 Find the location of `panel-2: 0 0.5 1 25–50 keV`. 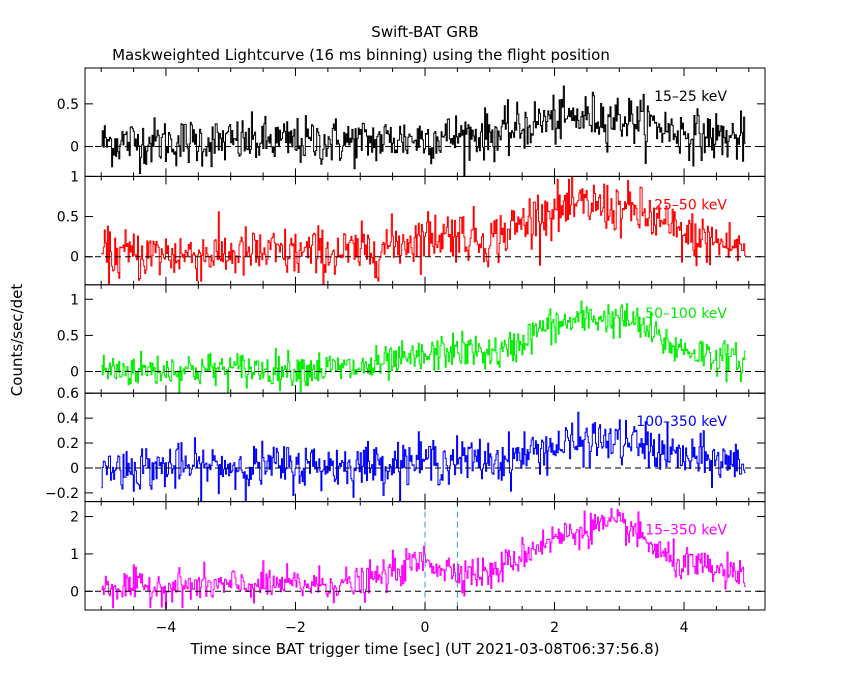

panel-2: 0 0.5 1 25–50 keV is located at coordinates (411, 227).